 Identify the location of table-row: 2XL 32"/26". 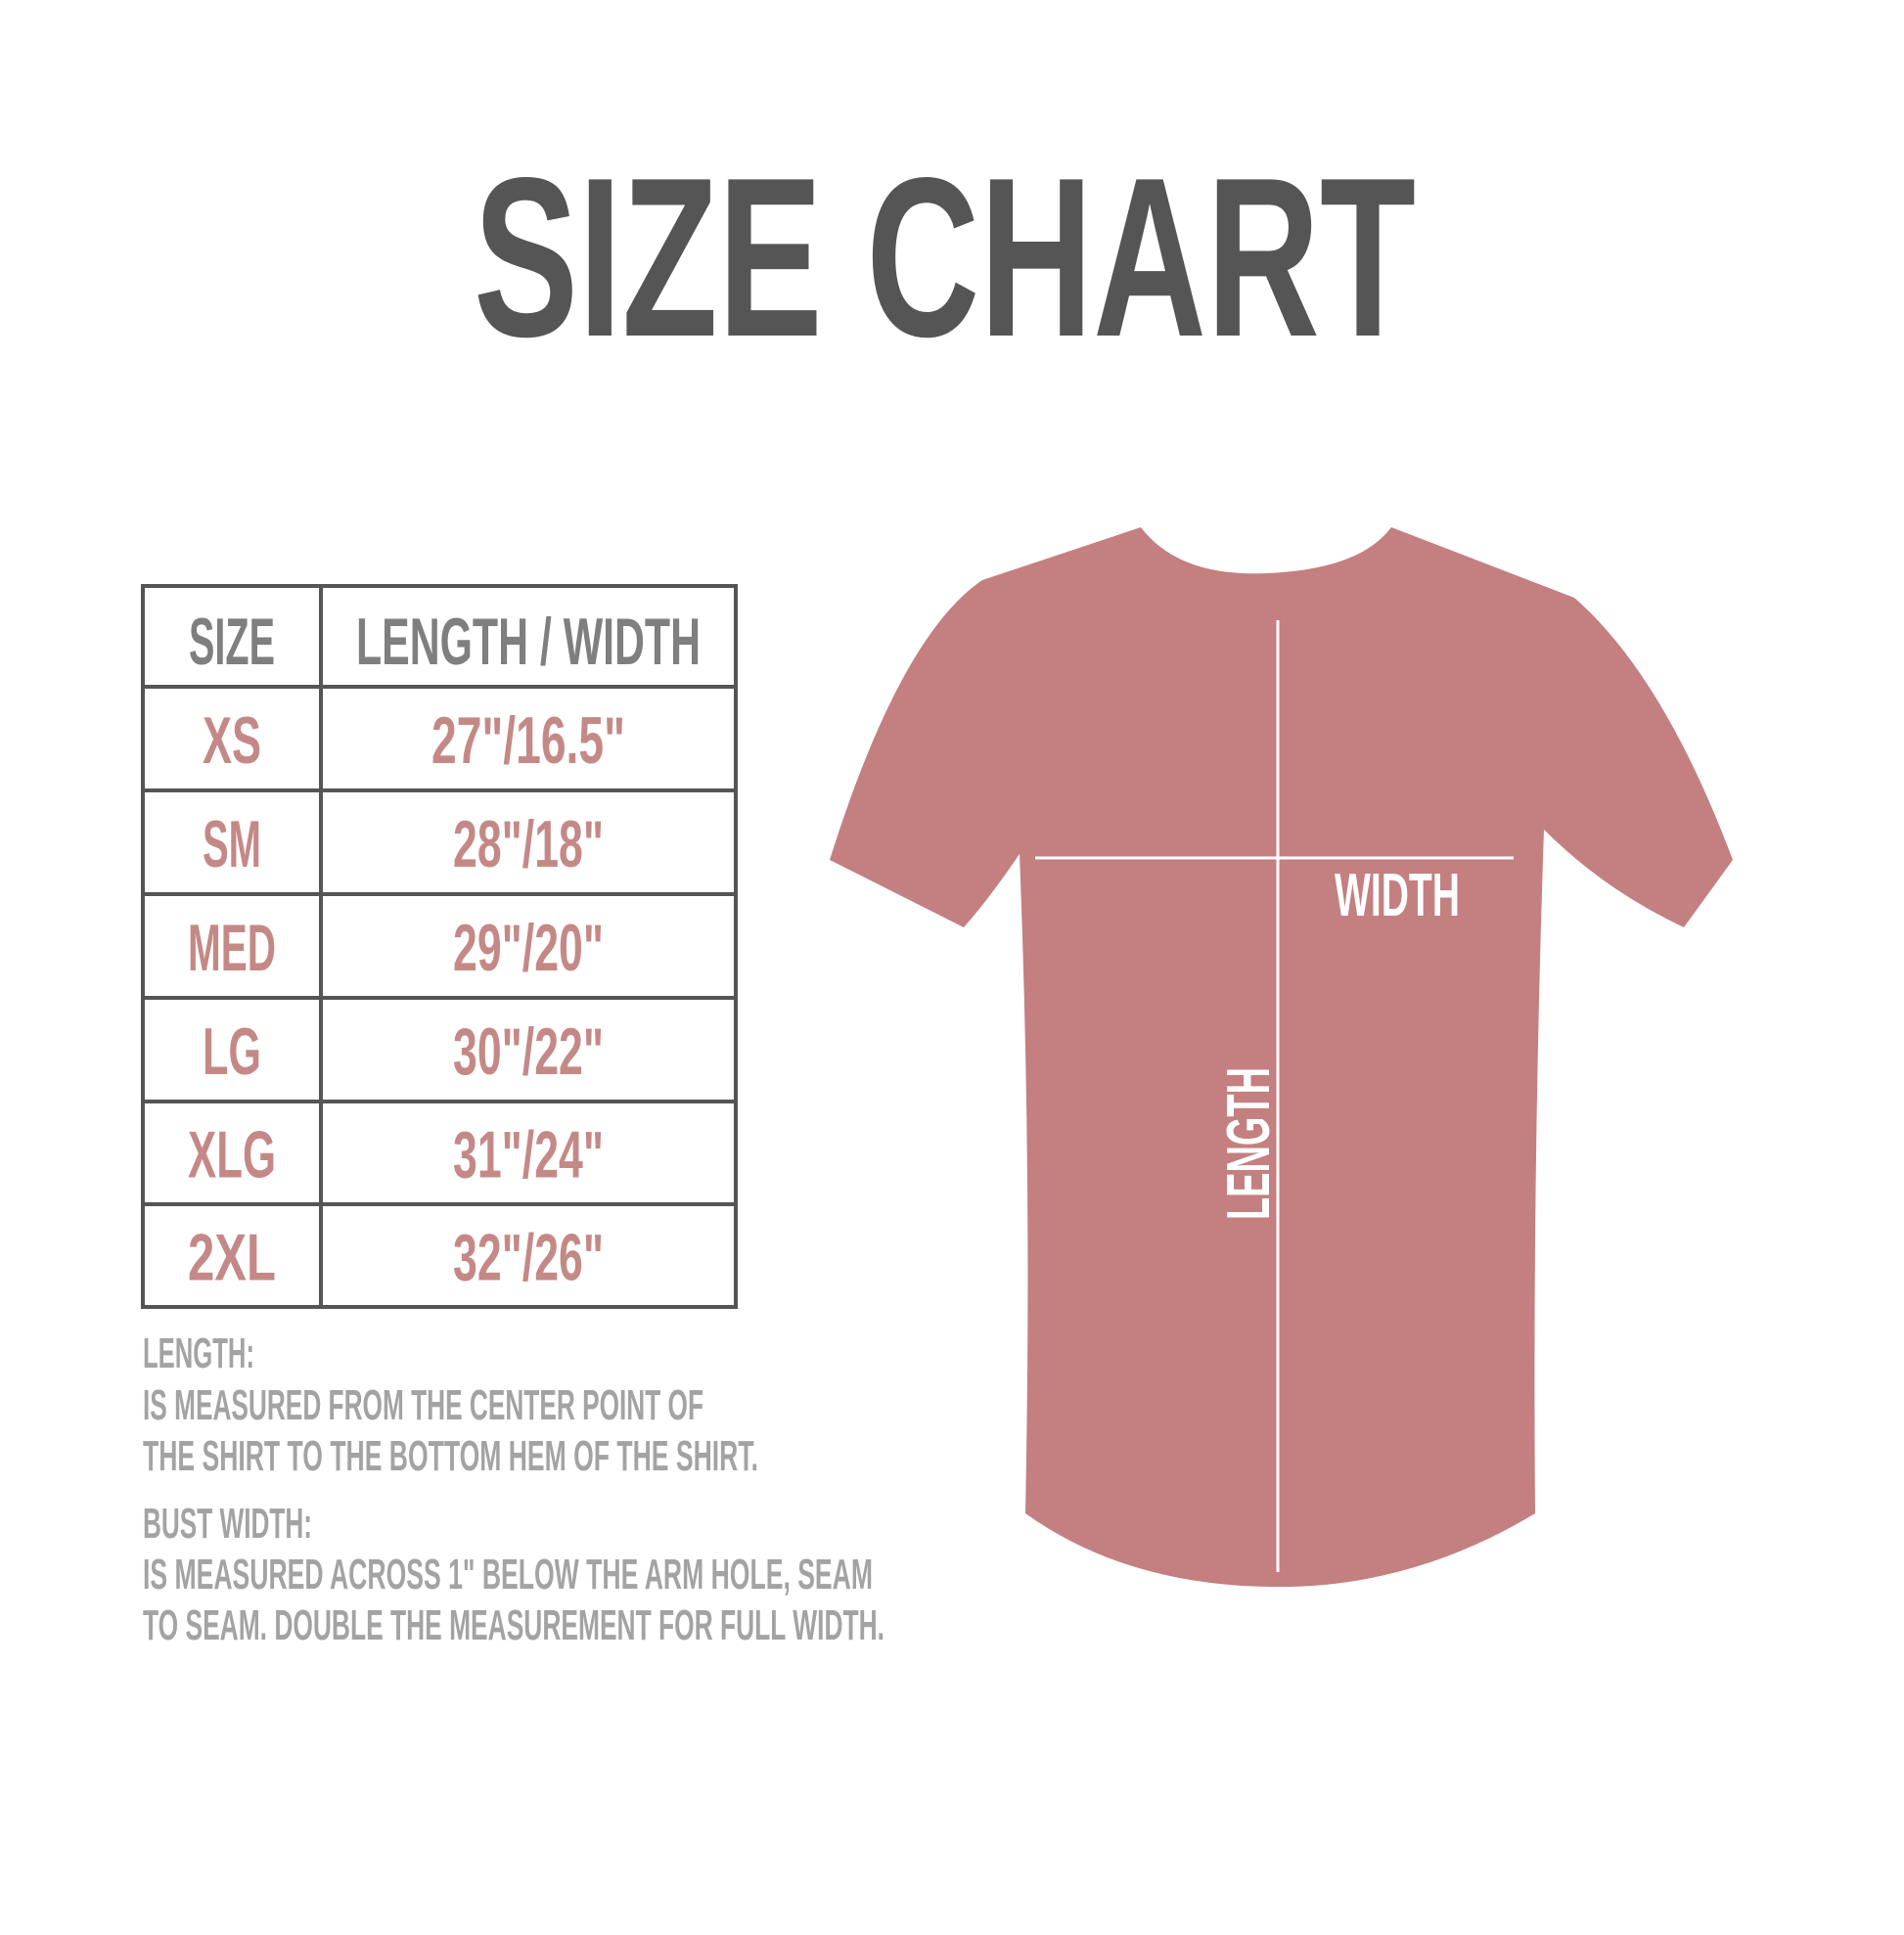
(396, 1258).